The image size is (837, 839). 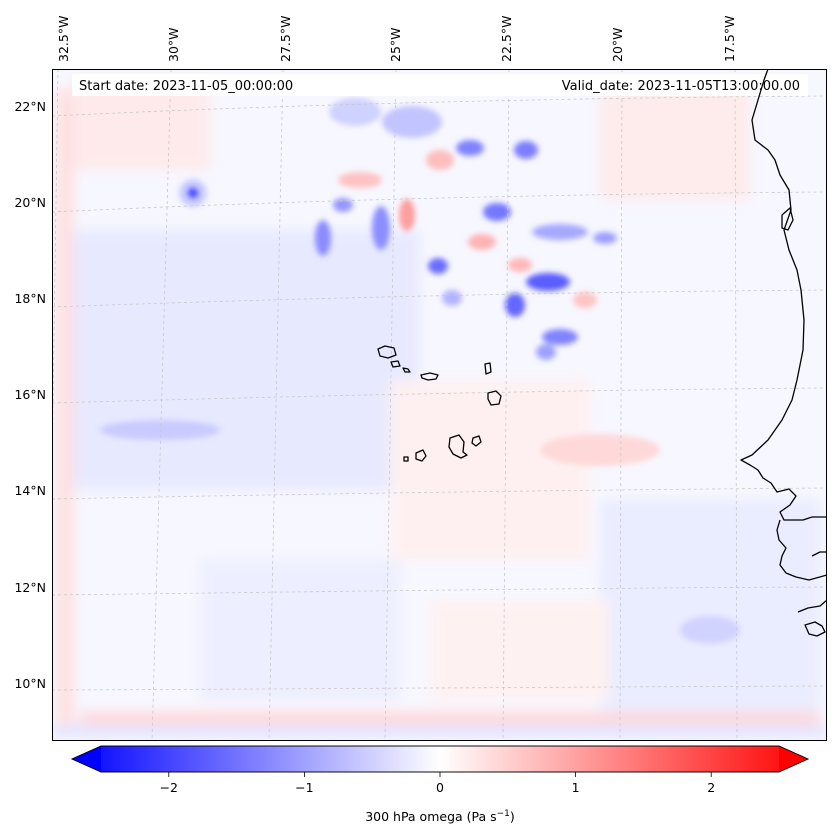 What do you see at coordinates (711, 787) in the screenshot?
I see `colorbar-tick-label: 2` at bounding box center [711, 787].